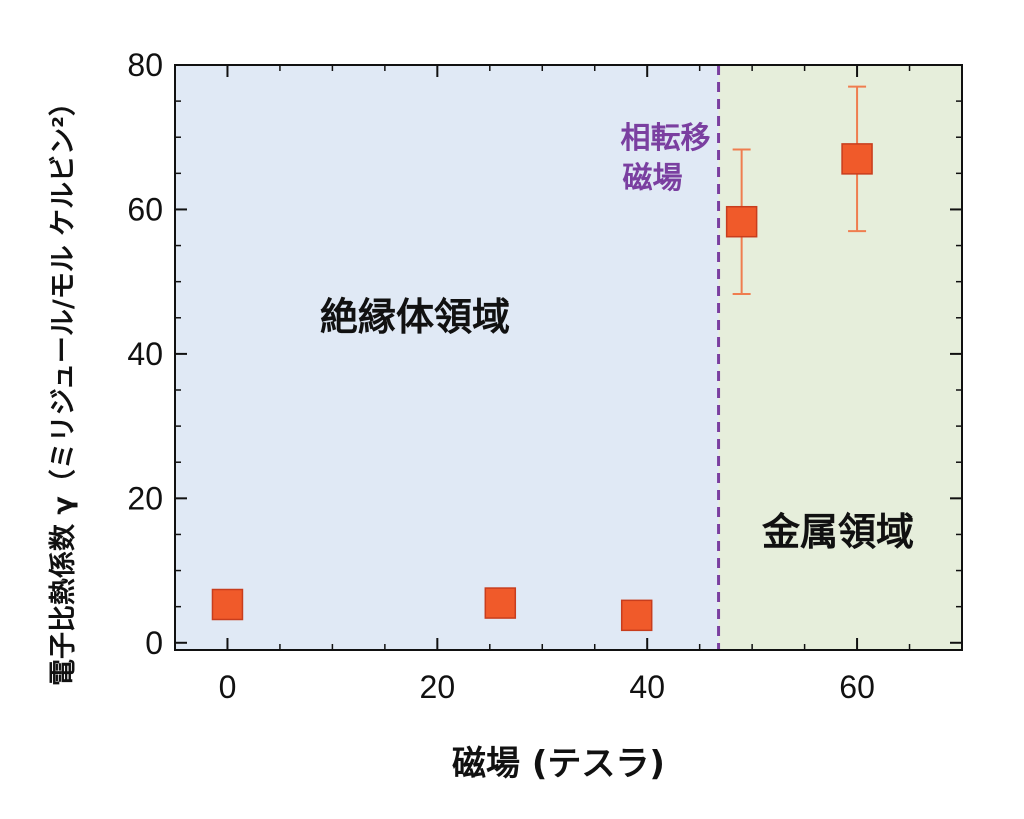 Image resolution: width=1024 pixels, height=819 pixels. What do you see at coordinates (63, 387) in the screenshot?
I see `y-axis-title: 電子比熱係数 γ（ミリジュール/モル ケルビン²）` at bounding box center [63, 387].